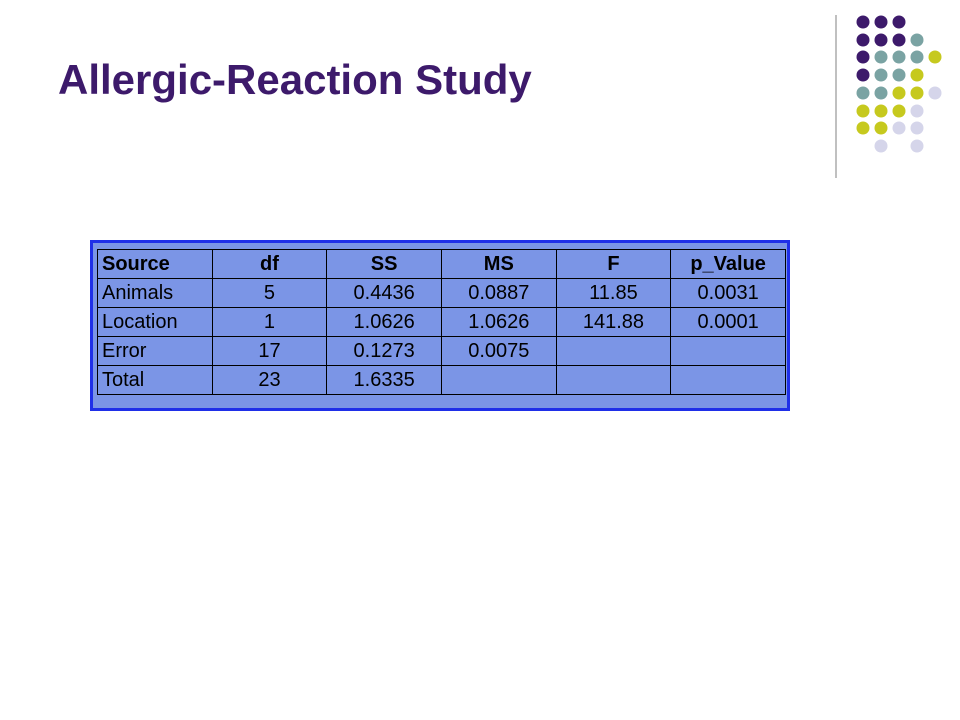 Image resolution: width=960 pixels, height=720 pixels. Describe the element at coordinates (155, 380) in the screenshot. I see `table-cell: Total` at that location.